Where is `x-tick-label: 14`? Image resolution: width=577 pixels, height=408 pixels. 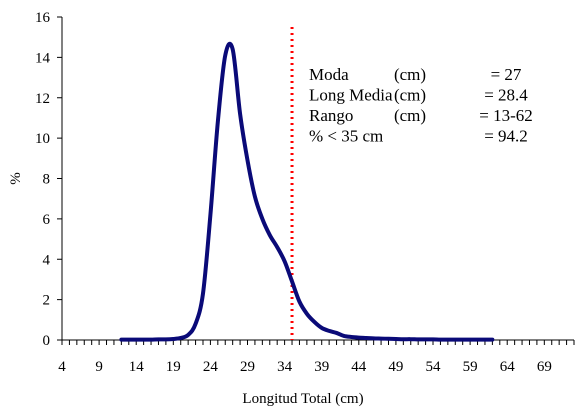 x-tick-label: 14 is located at coordinates (137, 367).